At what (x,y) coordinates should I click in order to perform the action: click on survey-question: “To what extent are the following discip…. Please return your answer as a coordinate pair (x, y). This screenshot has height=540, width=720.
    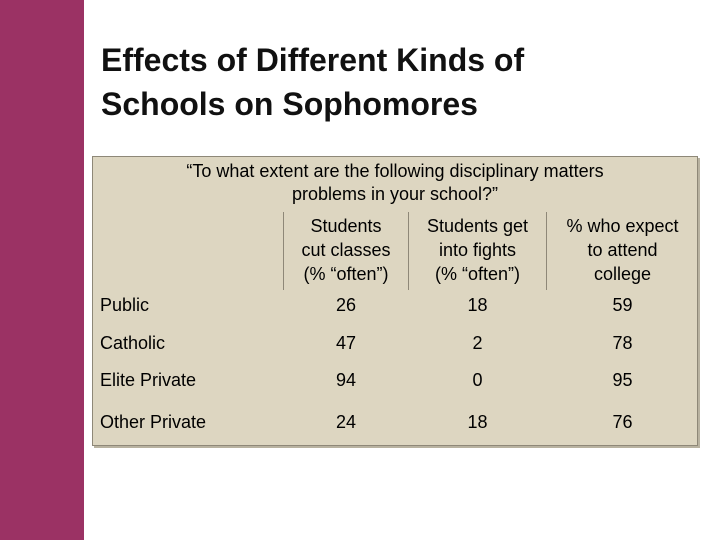
    Looking at the image, I should click on (395, 183).